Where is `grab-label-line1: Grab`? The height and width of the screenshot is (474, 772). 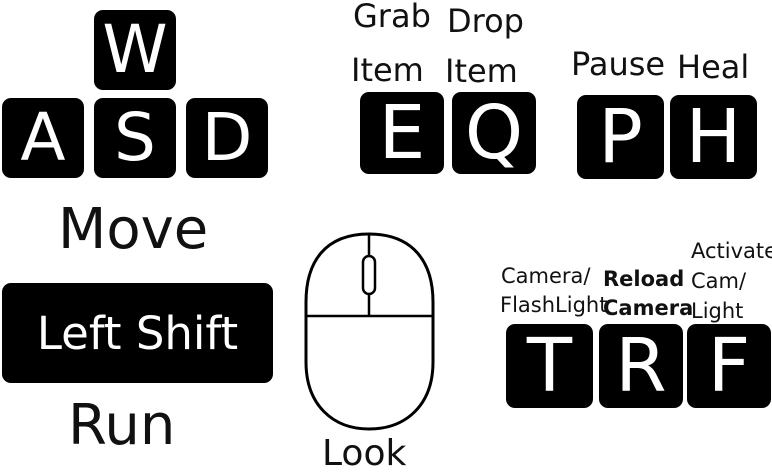
grab-label-line1: Grab is located at coordinates (392, 17).